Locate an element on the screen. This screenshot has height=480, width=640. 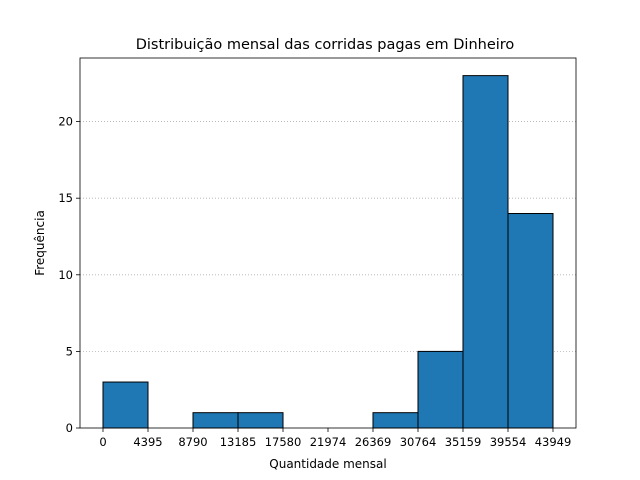
x-tick-label: 4395 is located at coordinates (147, 442).